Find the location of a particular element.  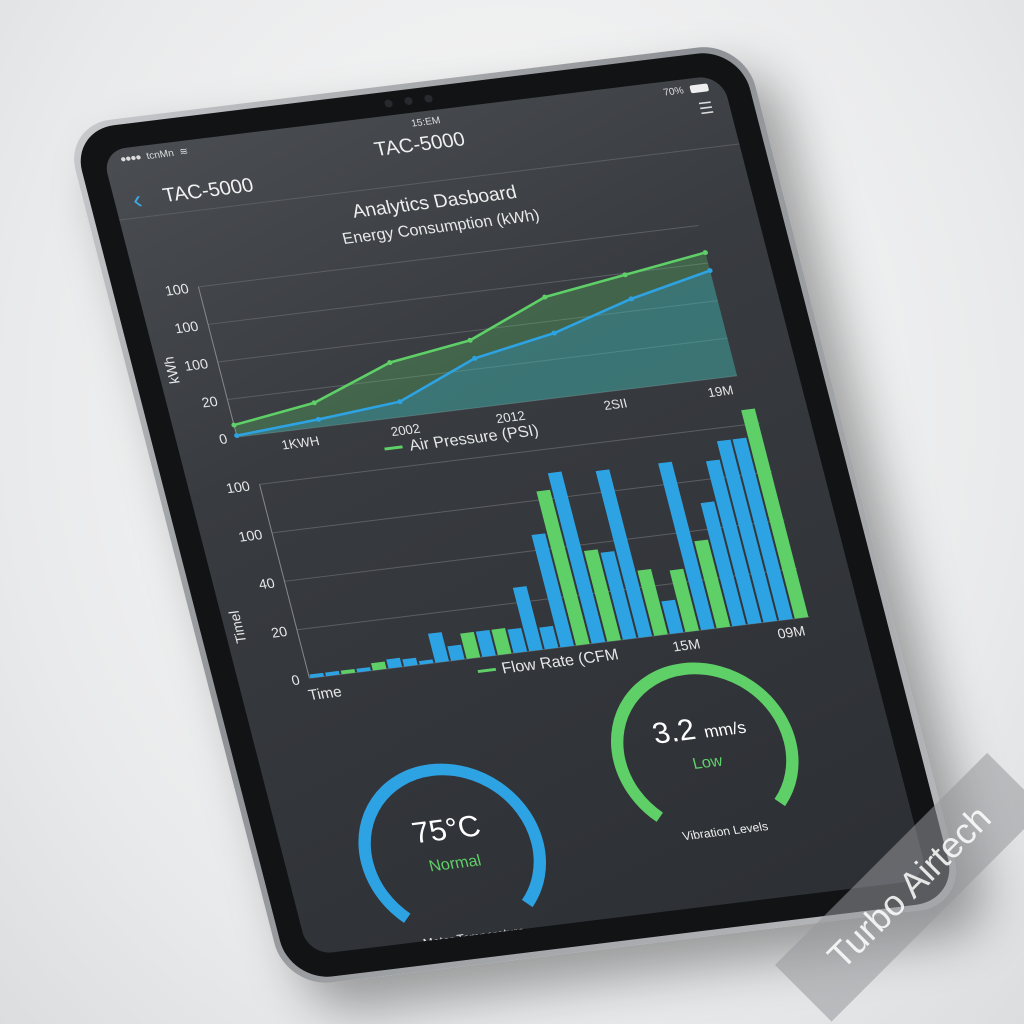

status-time: 15:EM is located at coordinates (425, 122).